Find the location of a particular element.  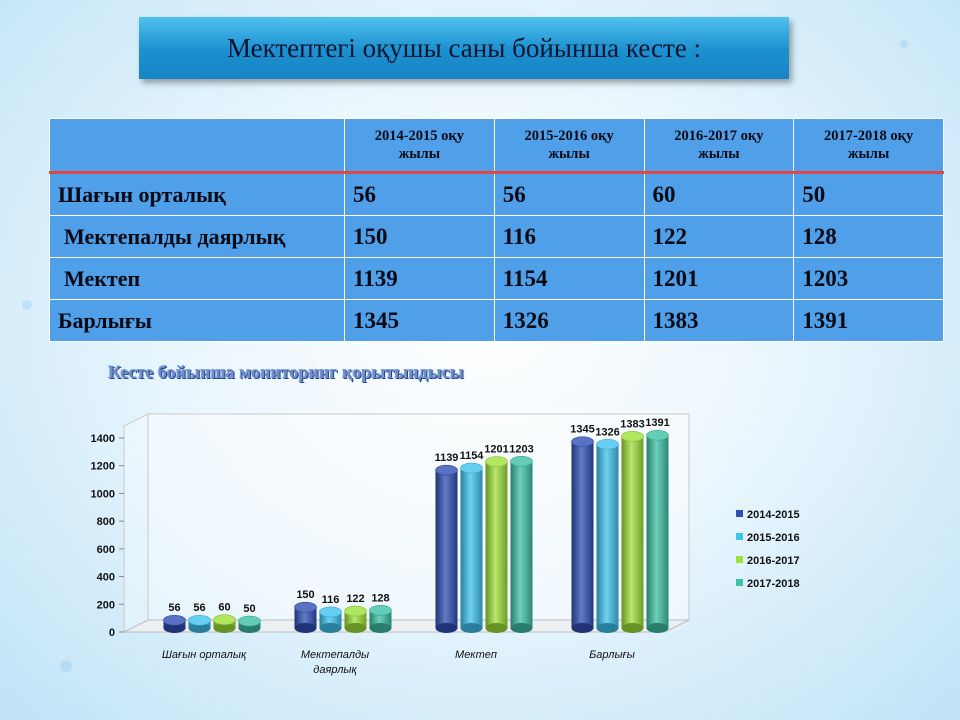

data-label: 1391 is located at coordinates (657, 423).